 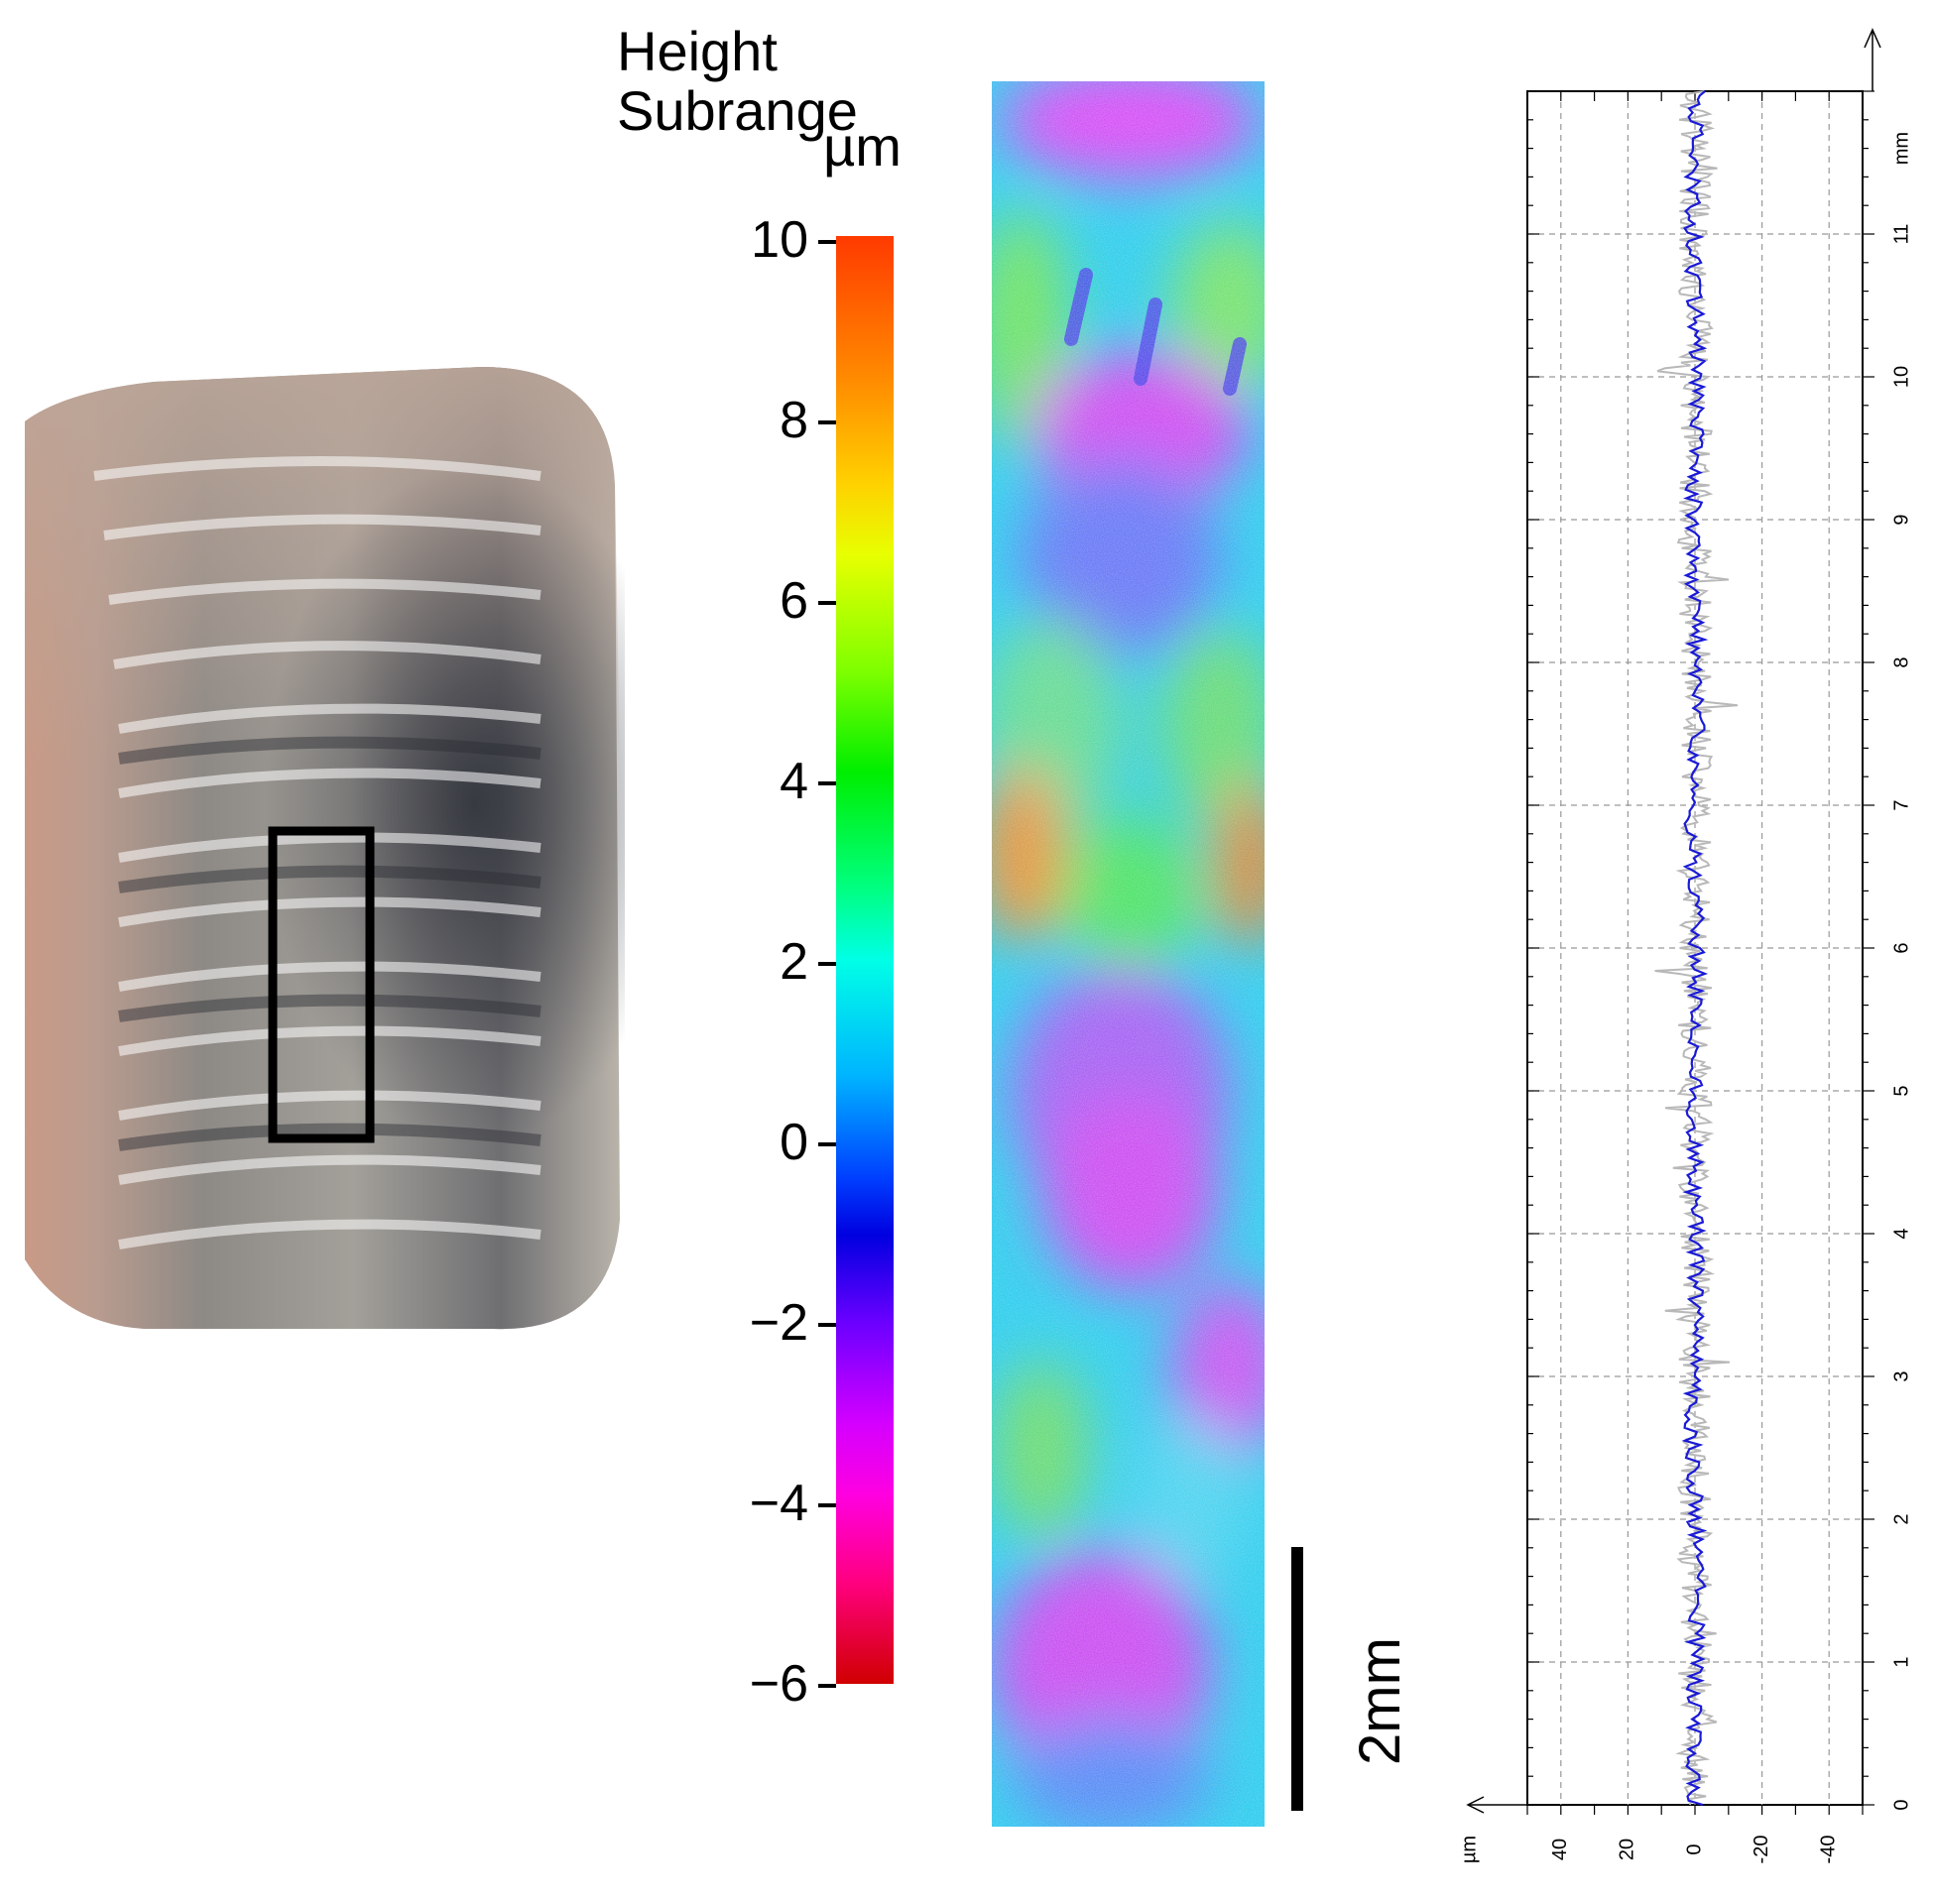 I want to click on colorbar-tick-label: 6, so click(x=794, y=601).